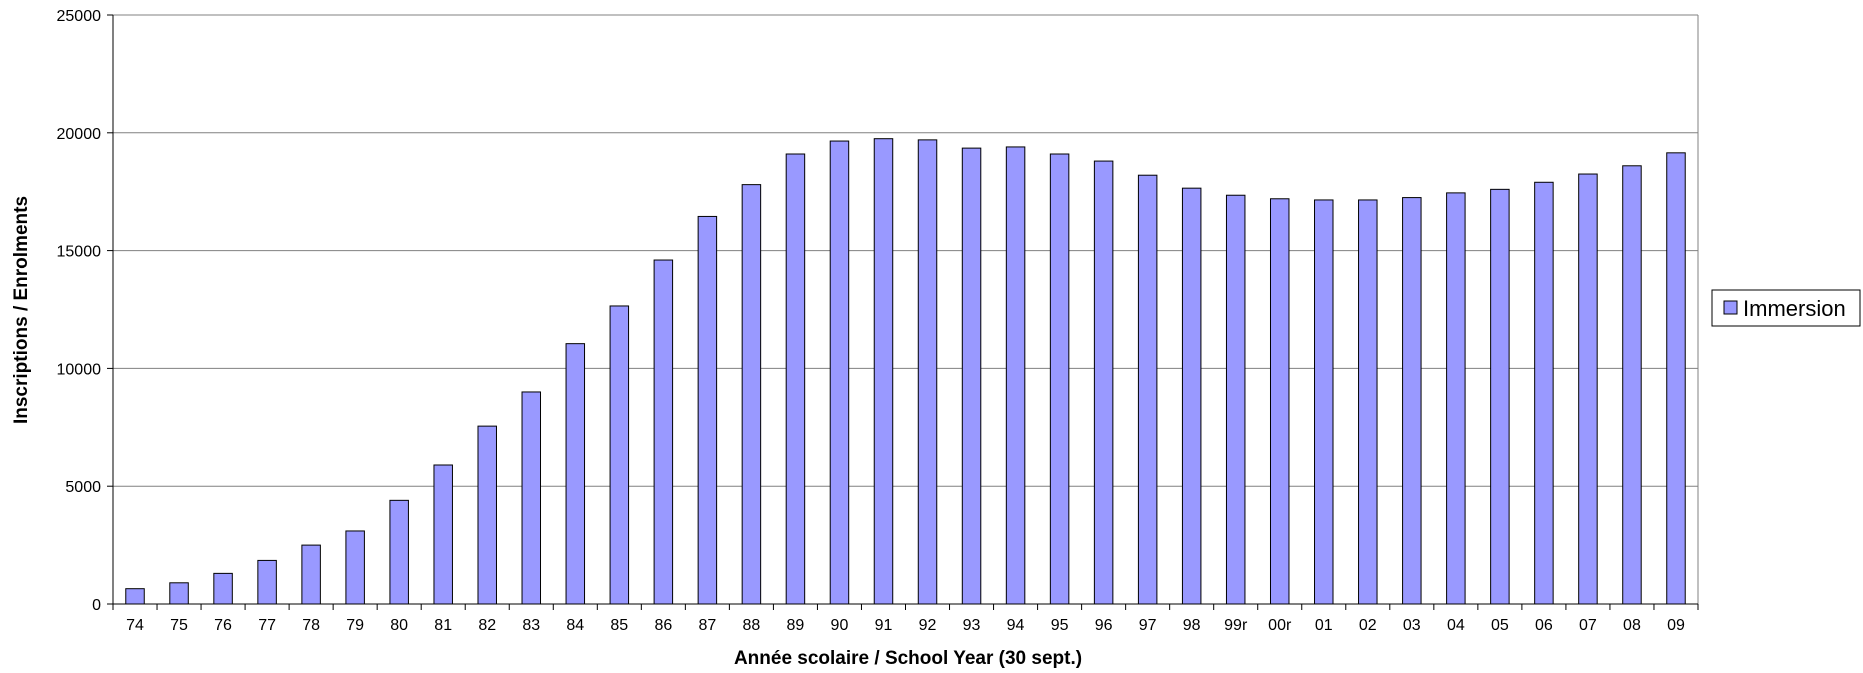 The height and width of the screenshot is (673, 1863). I want to click on x-tick-label: 77, so click(267, 625).